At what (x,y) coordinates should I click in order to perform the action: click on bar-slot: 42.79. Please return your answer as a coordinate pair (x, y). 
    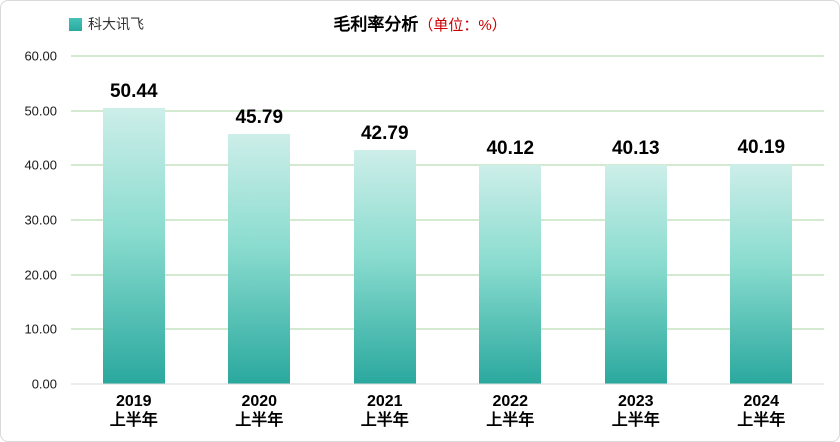
    Looking at the image, I should click on (385, 220).